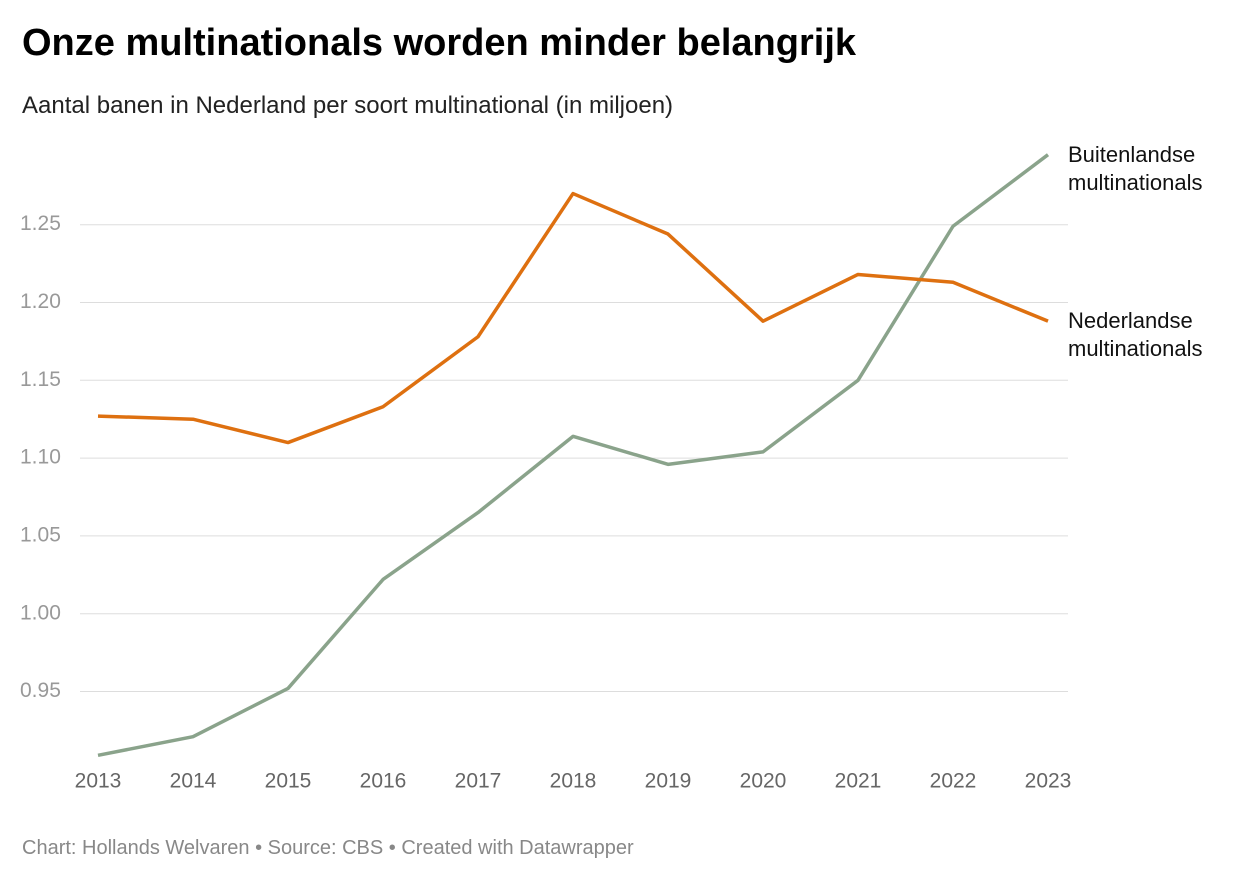 Image resolution: width=1240 pixels, height=882 pixels. Describe the element at coordinates (40, 223) in the screenshot. I see `y-tick-label: 1.25` at that location.